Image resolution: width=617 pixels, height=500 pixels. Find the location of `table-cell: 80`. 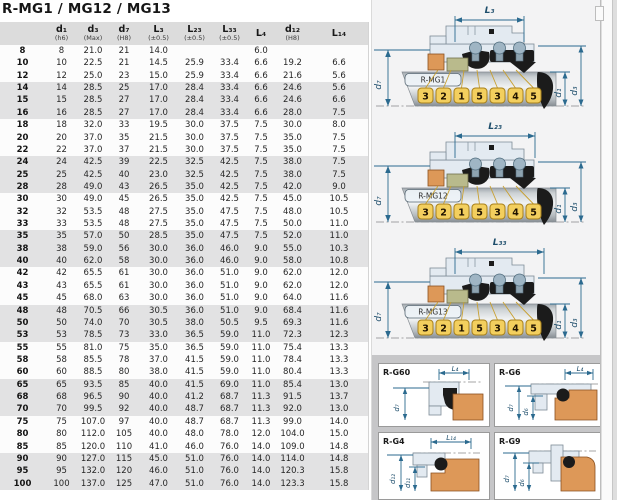

table-cell: 80 is located at coordinates (22, 434).